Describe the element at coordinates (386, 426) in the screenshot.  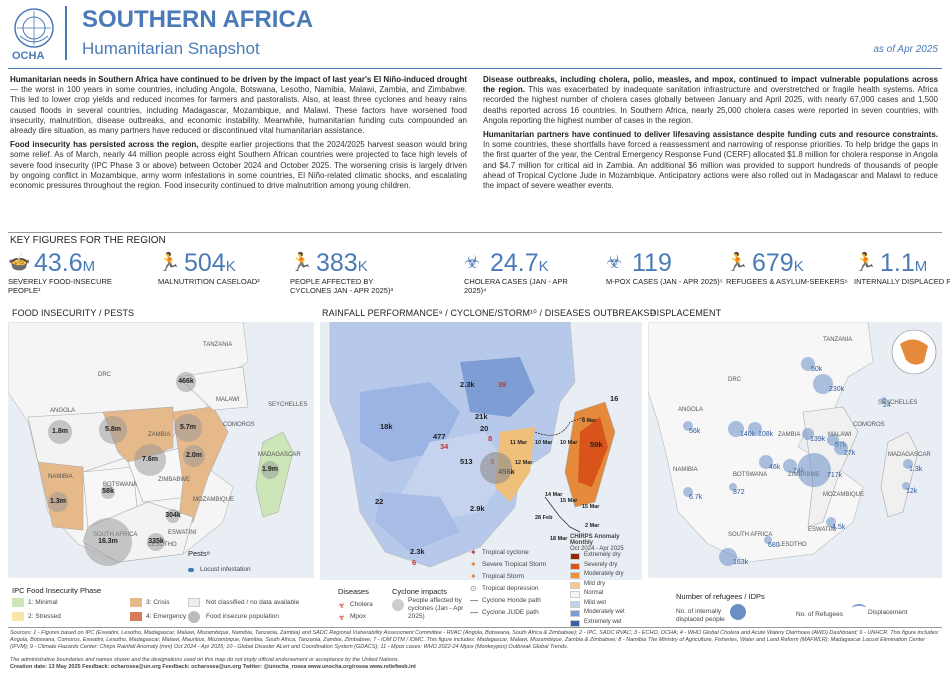
I see `outbreak-count: 18k` at that location.